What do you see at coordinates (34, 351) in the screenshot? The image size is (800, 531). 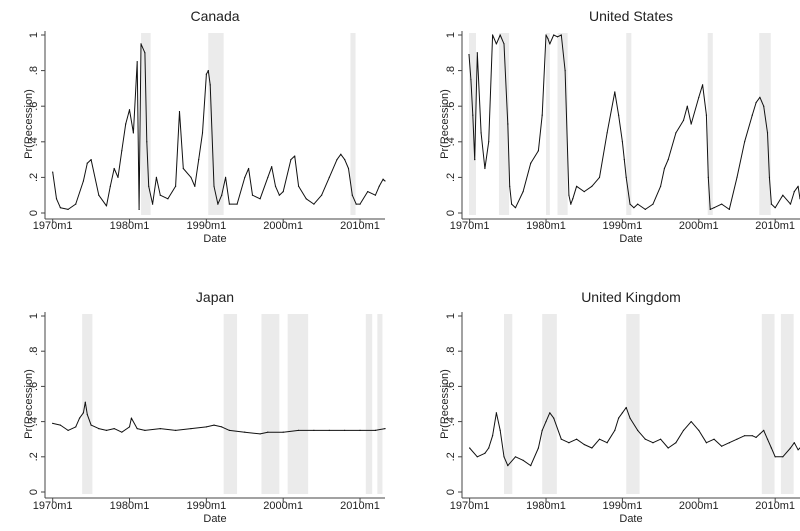 I see `y-tick-label: .8` at bounding box center [34, 351].